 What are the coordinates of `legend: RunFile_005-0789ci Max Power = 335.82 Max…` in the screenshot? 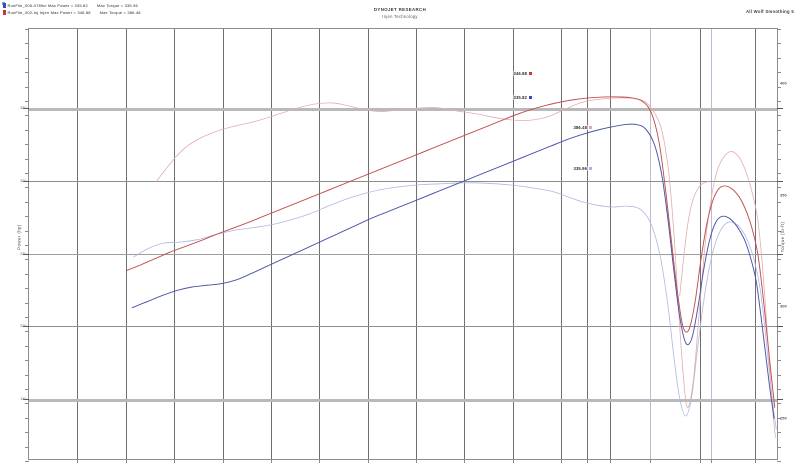 It's located at (72, 9).